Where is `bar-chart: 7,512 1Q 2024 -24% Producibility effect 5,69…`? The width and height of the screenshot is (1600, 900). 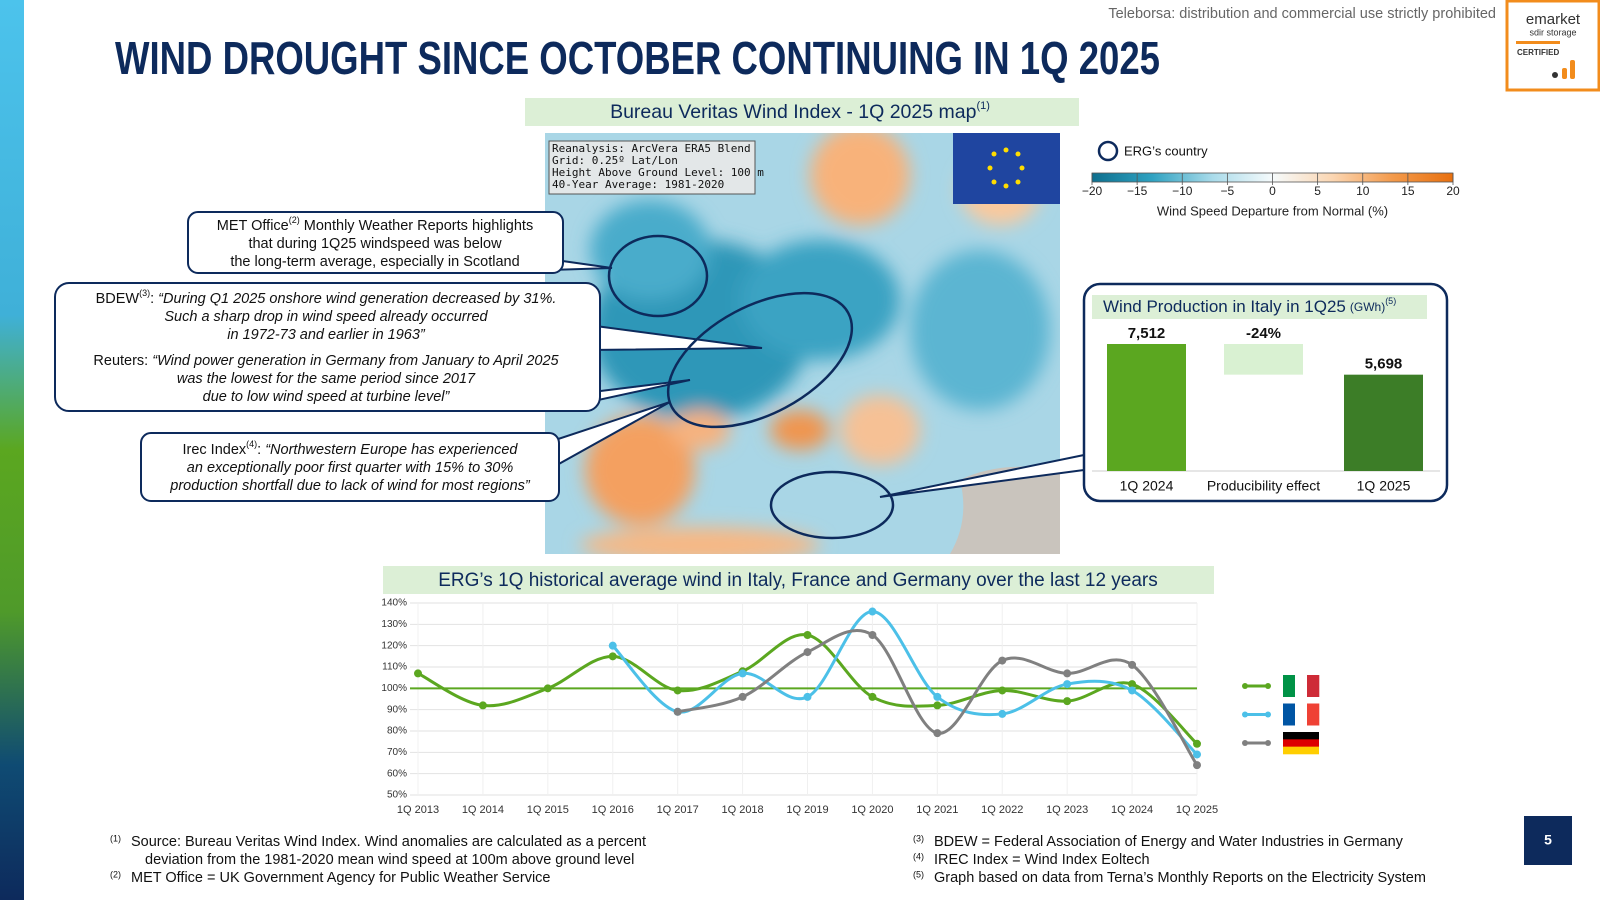 bar-chart: 7,512 1Q 2024 -24% Producibility effect 5,69… is located at coordinates (1266, 409).